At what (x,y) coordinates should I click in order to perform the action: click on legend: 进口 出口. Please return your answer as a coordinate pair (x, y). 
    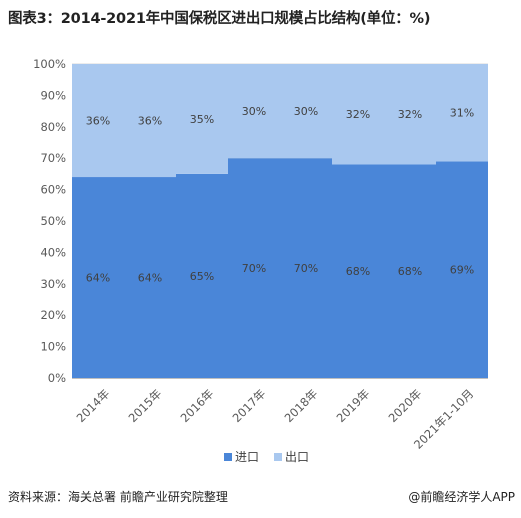
    Looking at the image, I should click on (266, 457).